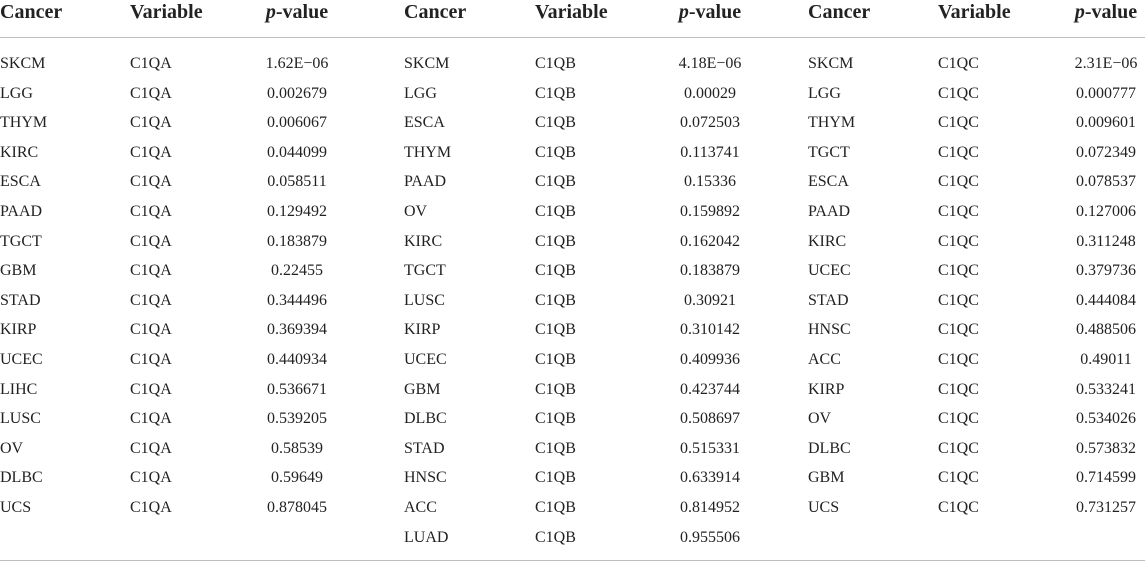  Describe the element at coordinates (1106, 507) in the screenshot. I see `p-value-cell: 0.731257` at that location.